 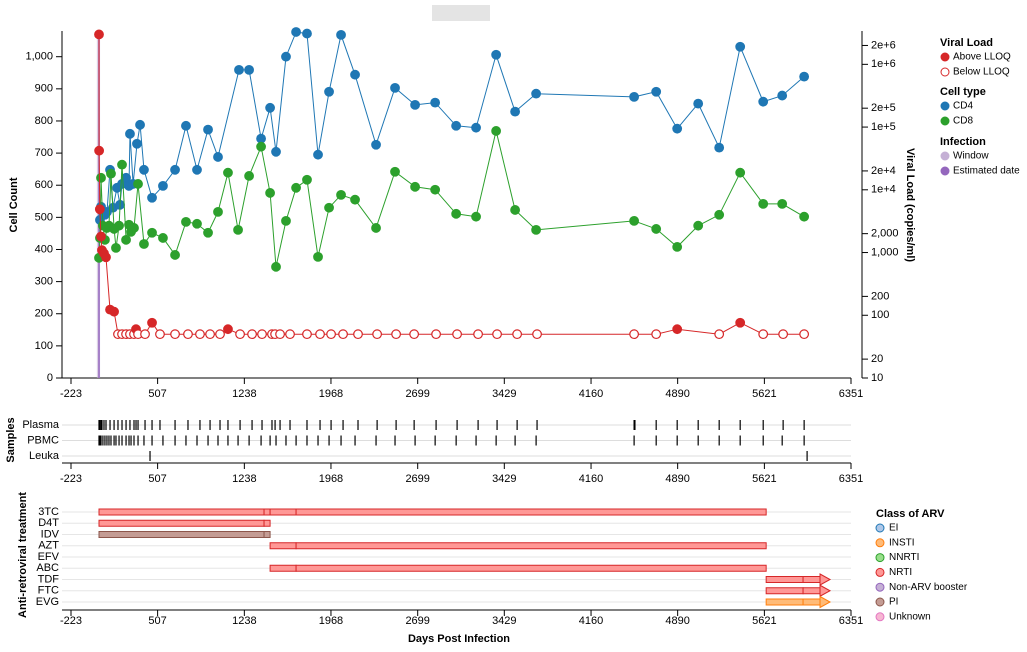 I want to click on legend-label: Unknown, so click(x=910, y=616).